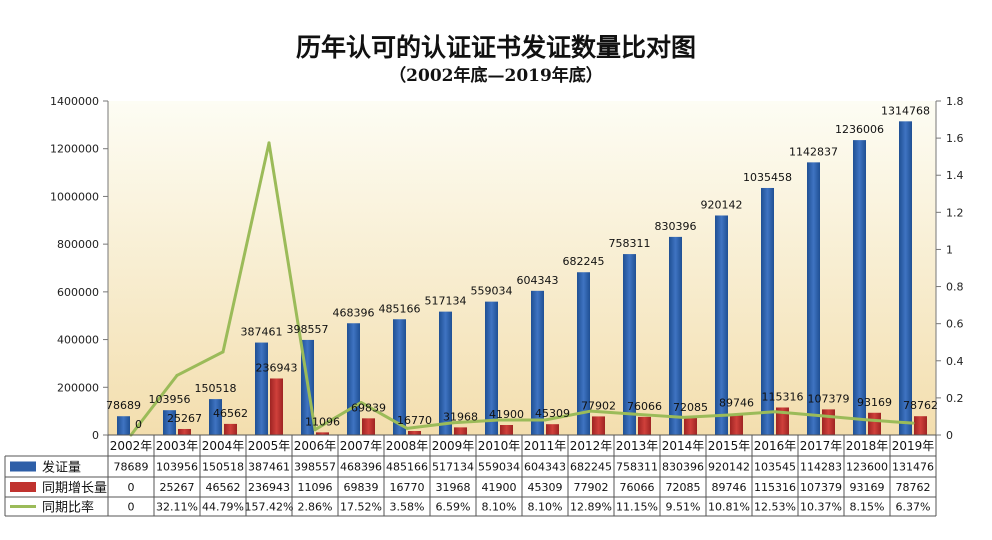 Image resolution: width=992 pixels, height=540 pixels. What do you see at coordinates (223, 467) in the screenshot?
I see `table-cell: 150518` at bounding box center [223, 467].